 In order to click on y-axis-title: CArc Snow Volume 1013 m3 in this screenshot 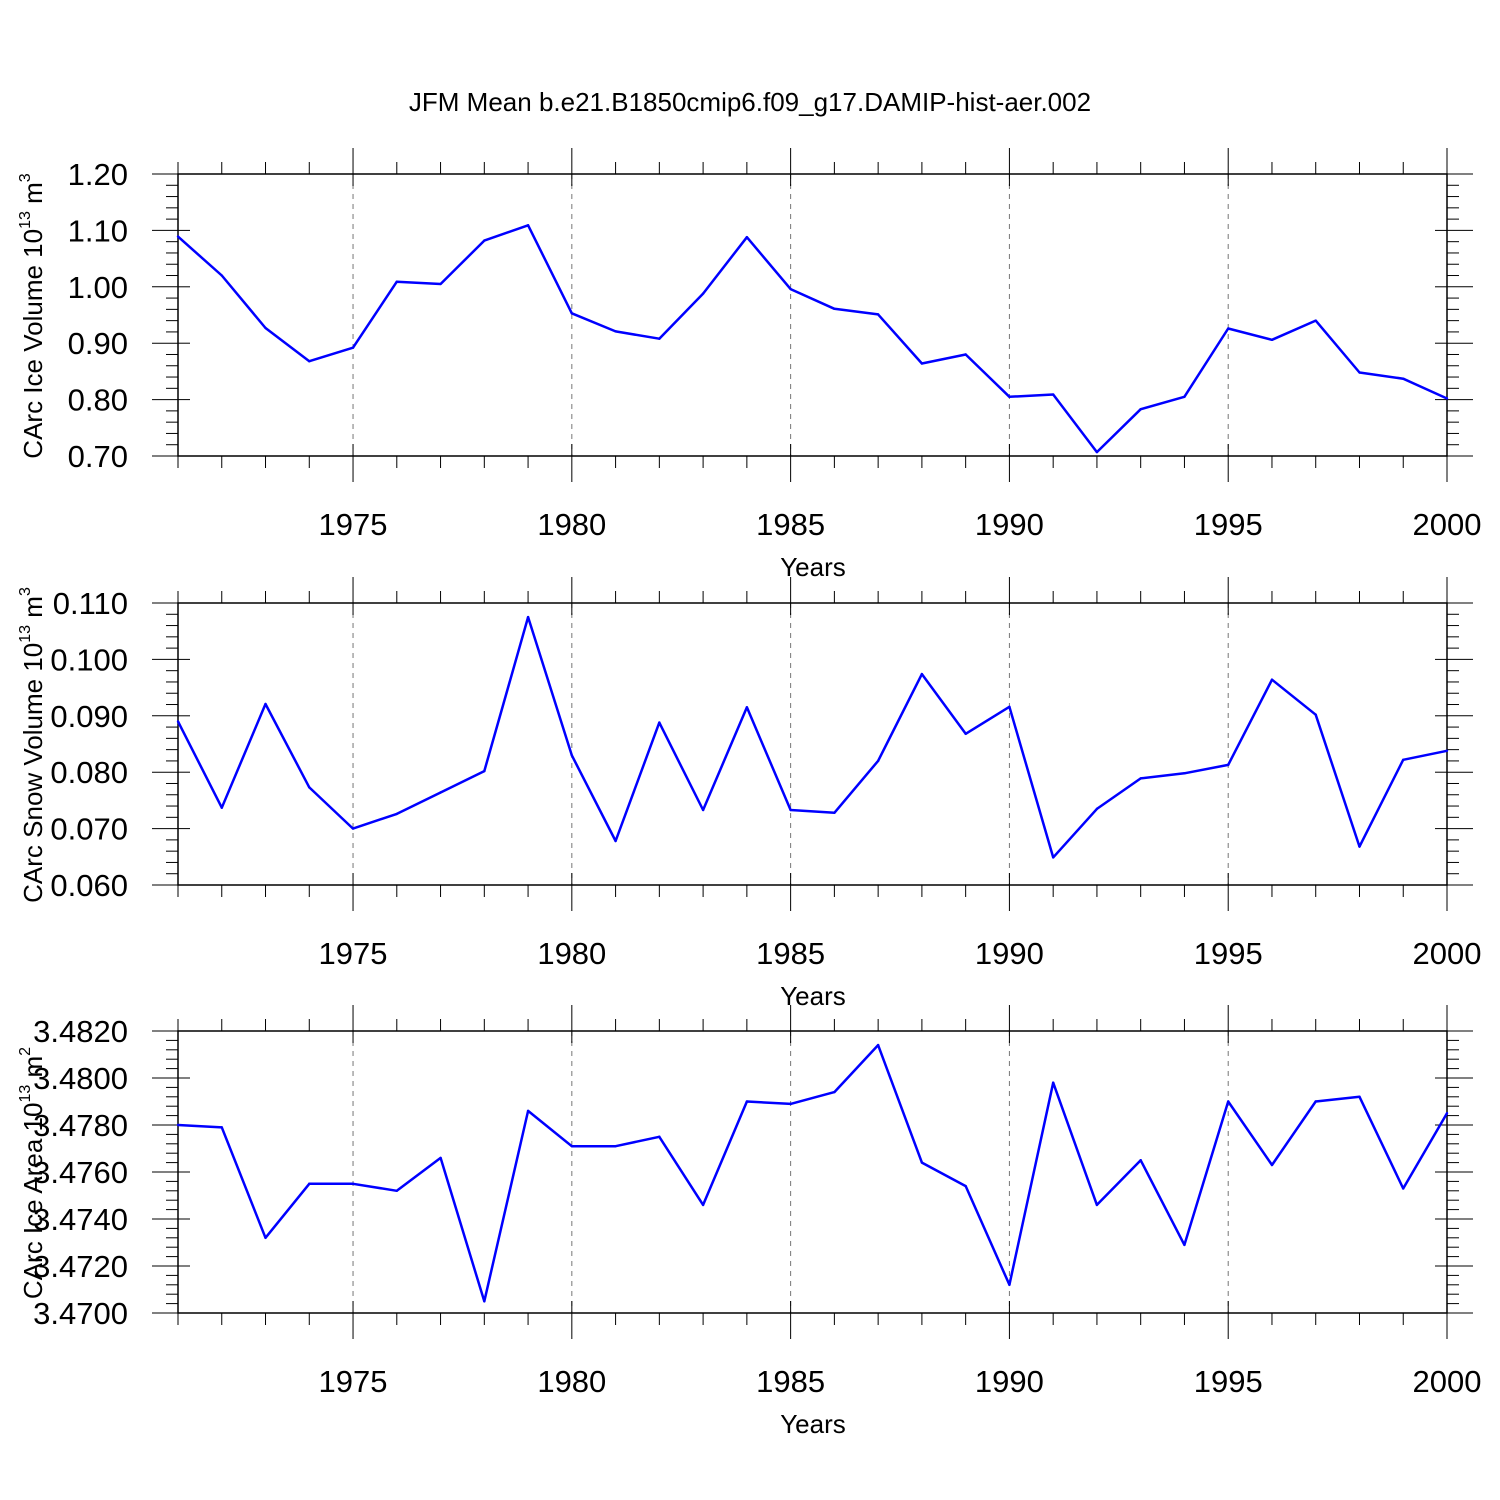, I will do `click(32, 745)`.